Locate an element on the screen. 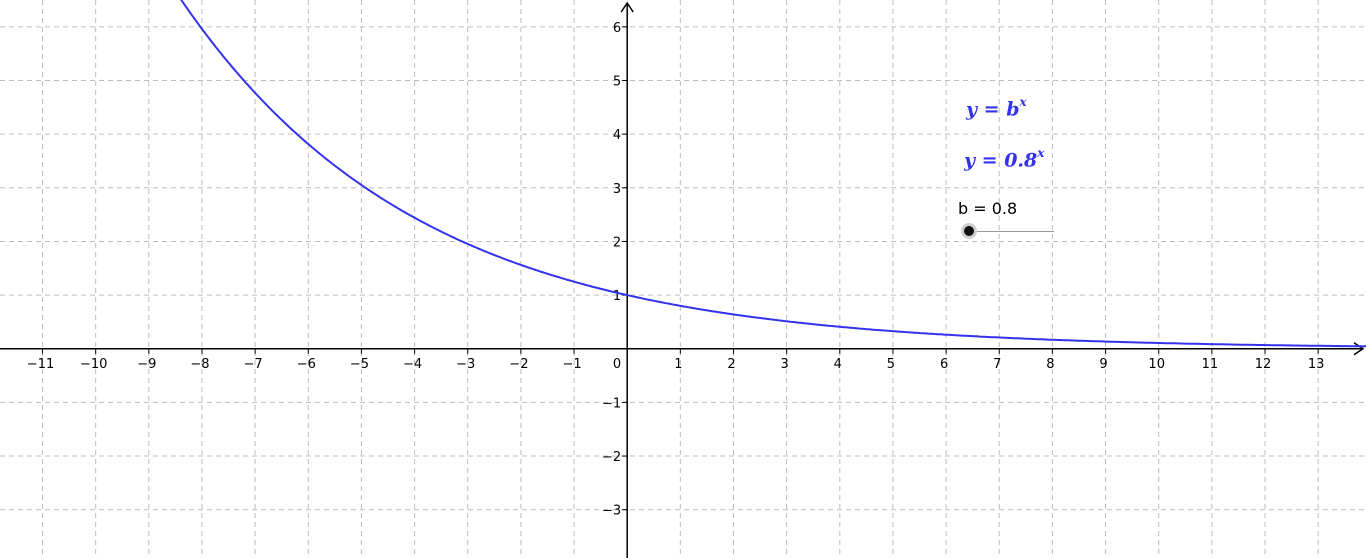 Image resolution: width=1366 pixels, height=558 pixels. x-tick-label: 1 is located at coordinates (678, 364).